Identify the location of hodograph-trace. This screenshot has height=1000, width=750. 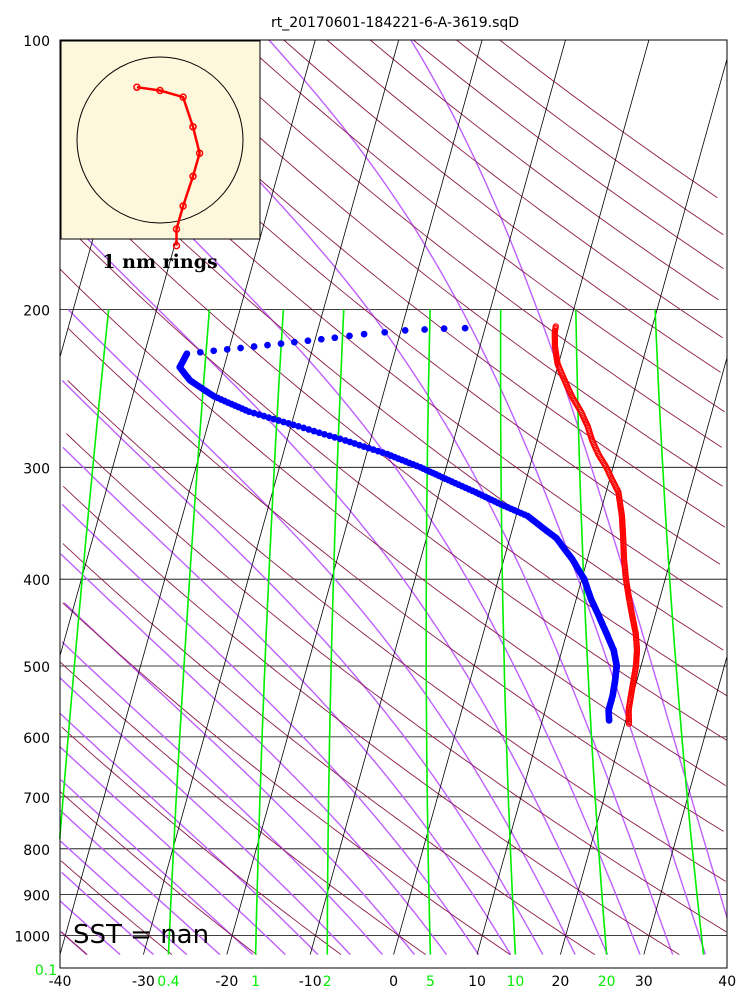
(168, 166).